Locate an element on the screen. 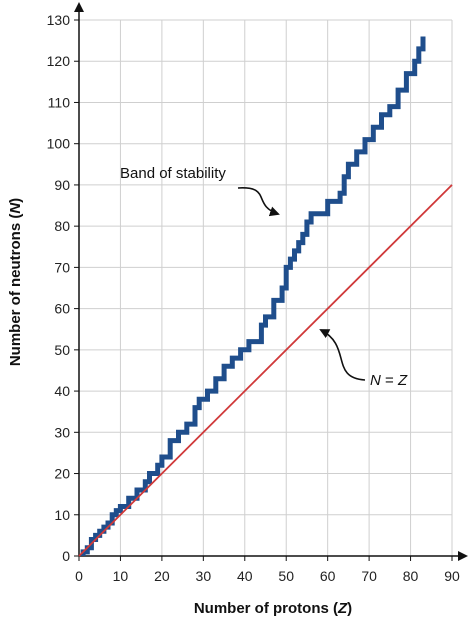 The image size is (472, 625). x-tick-label: 40 is located at coordinates (245, 576).